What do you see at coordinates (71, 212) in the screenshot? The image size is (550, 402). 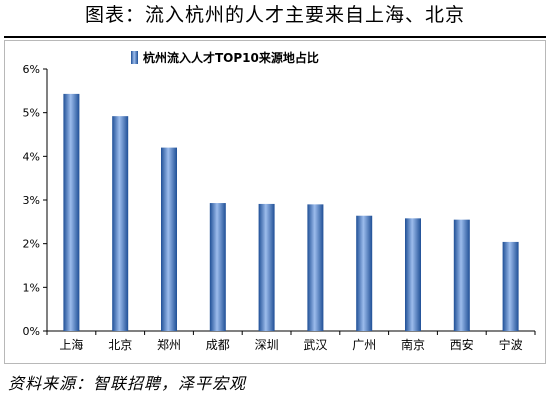 I see `bar-上海` at bounding box center [71, 212].